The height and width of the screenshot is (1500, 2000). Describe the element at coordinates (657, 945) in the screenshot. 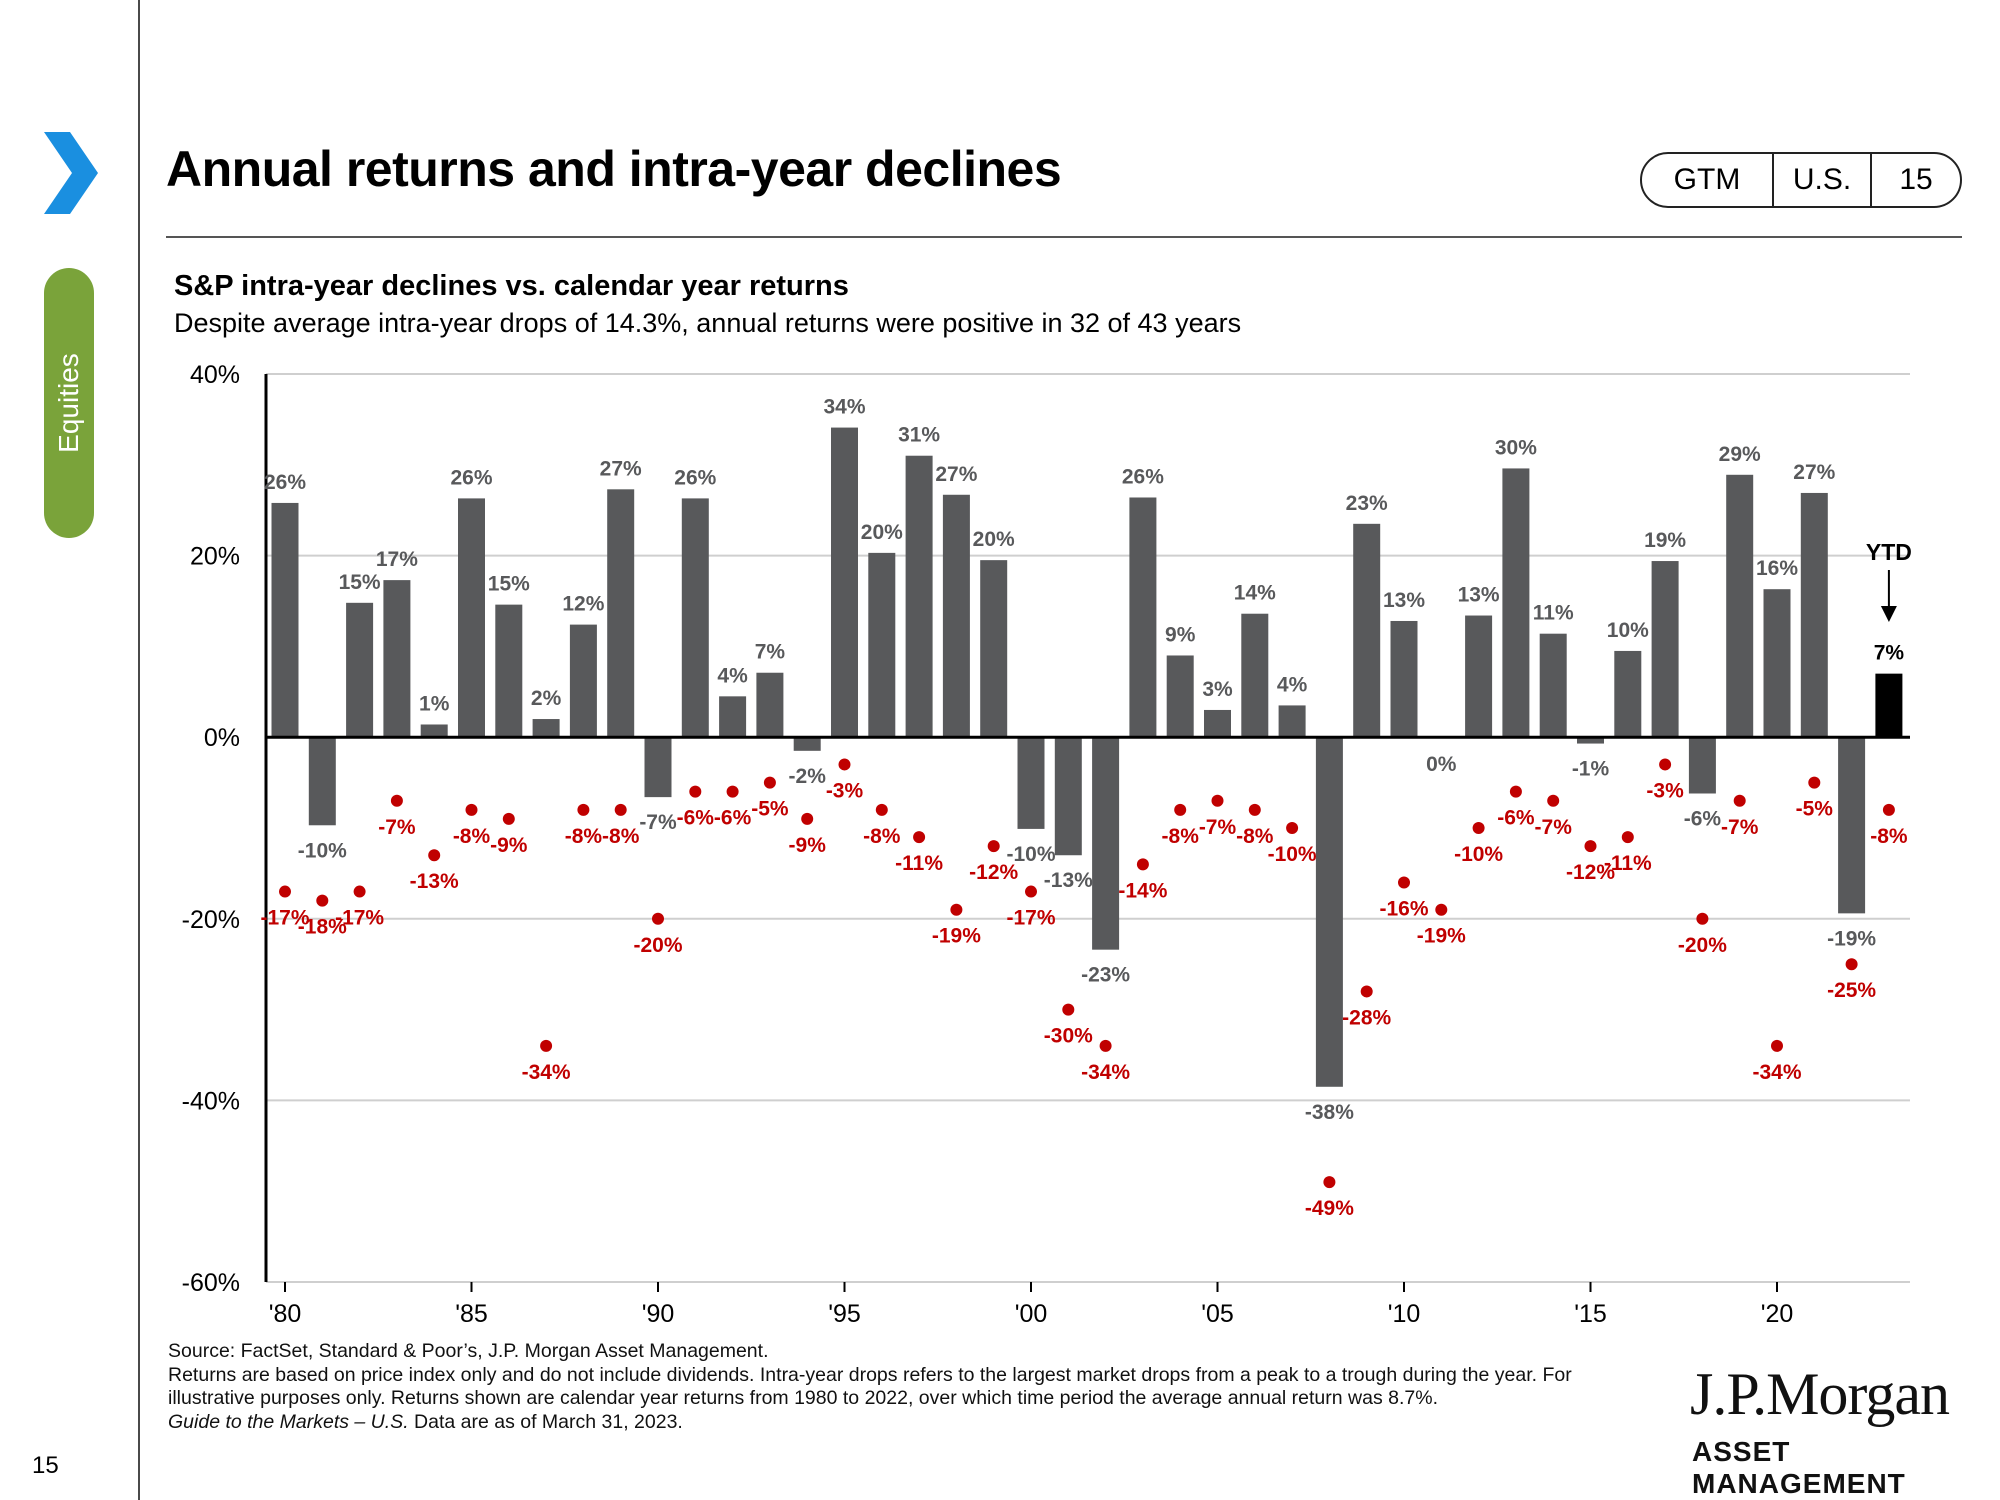

I see `drop-label: -20%` at that location.